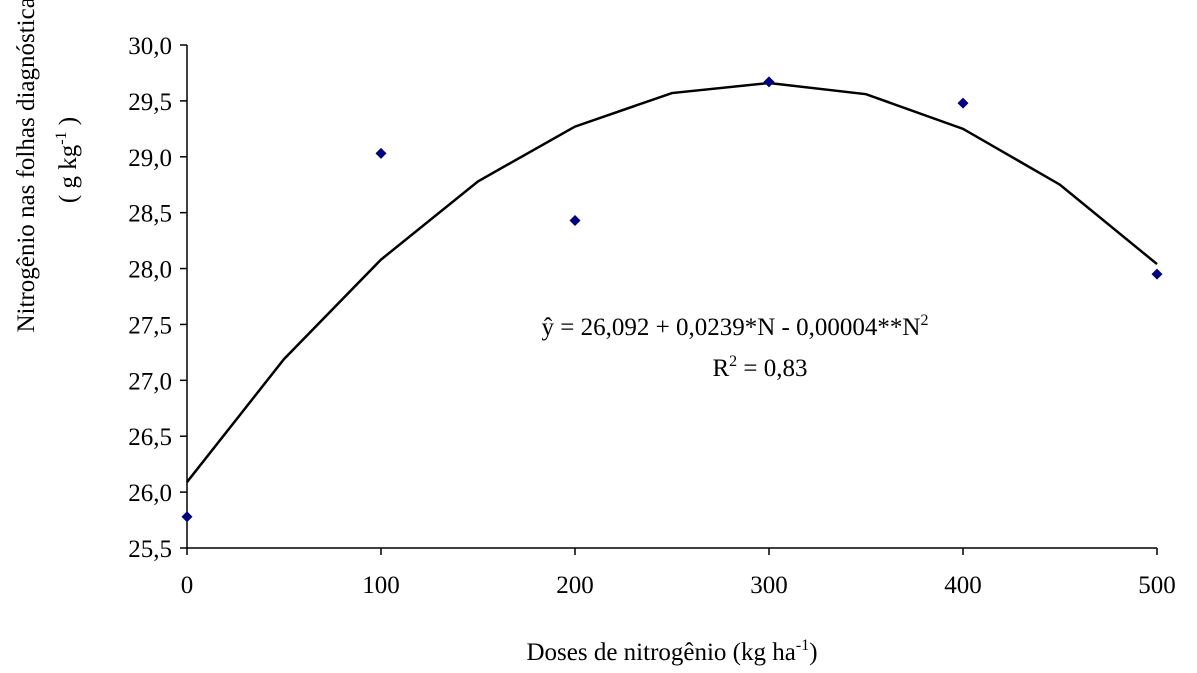  Describe the element at coordinates (150, 493) in the screenshot. I see `y-tick-label: 26,0` at that location.